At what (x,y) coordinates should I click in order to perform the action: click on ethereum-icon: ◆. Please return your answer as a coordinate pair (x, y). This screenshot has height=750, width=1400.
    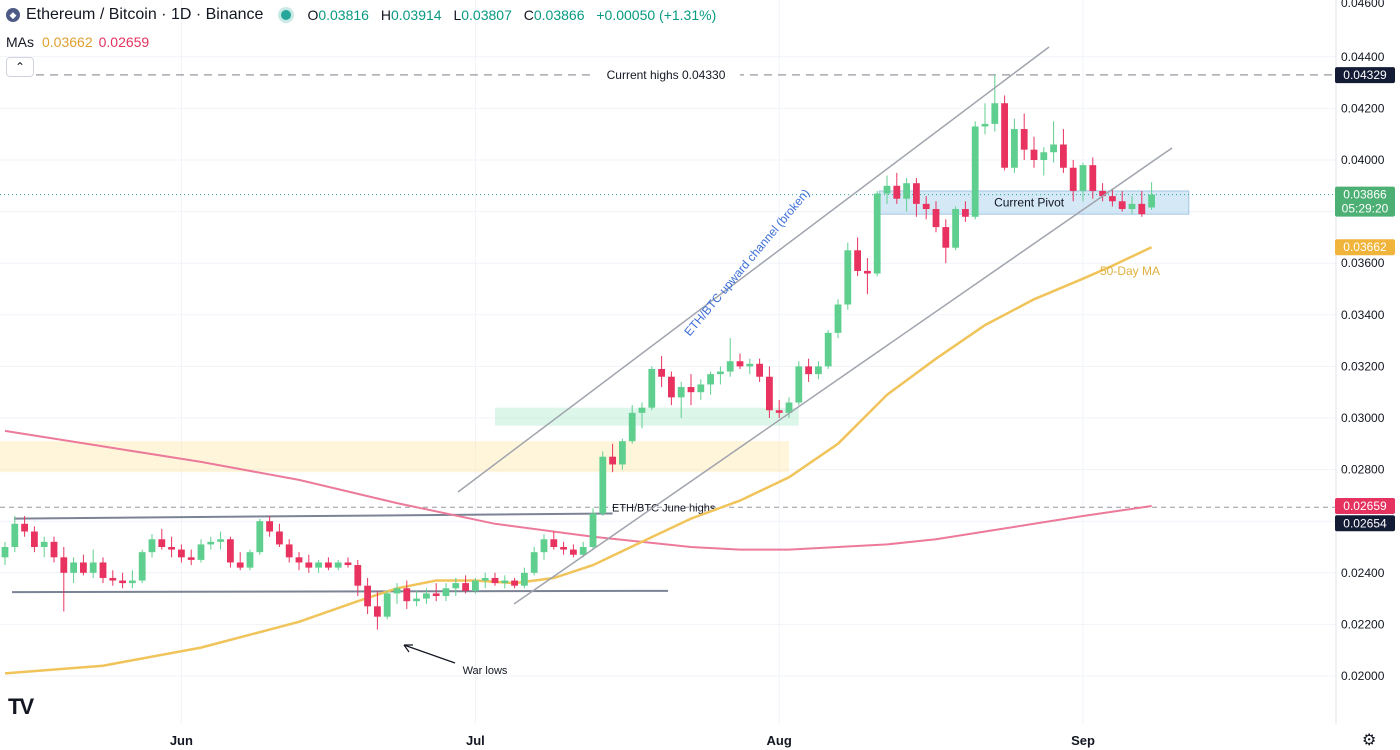
    Looking at the image, I should click on (13, 15).